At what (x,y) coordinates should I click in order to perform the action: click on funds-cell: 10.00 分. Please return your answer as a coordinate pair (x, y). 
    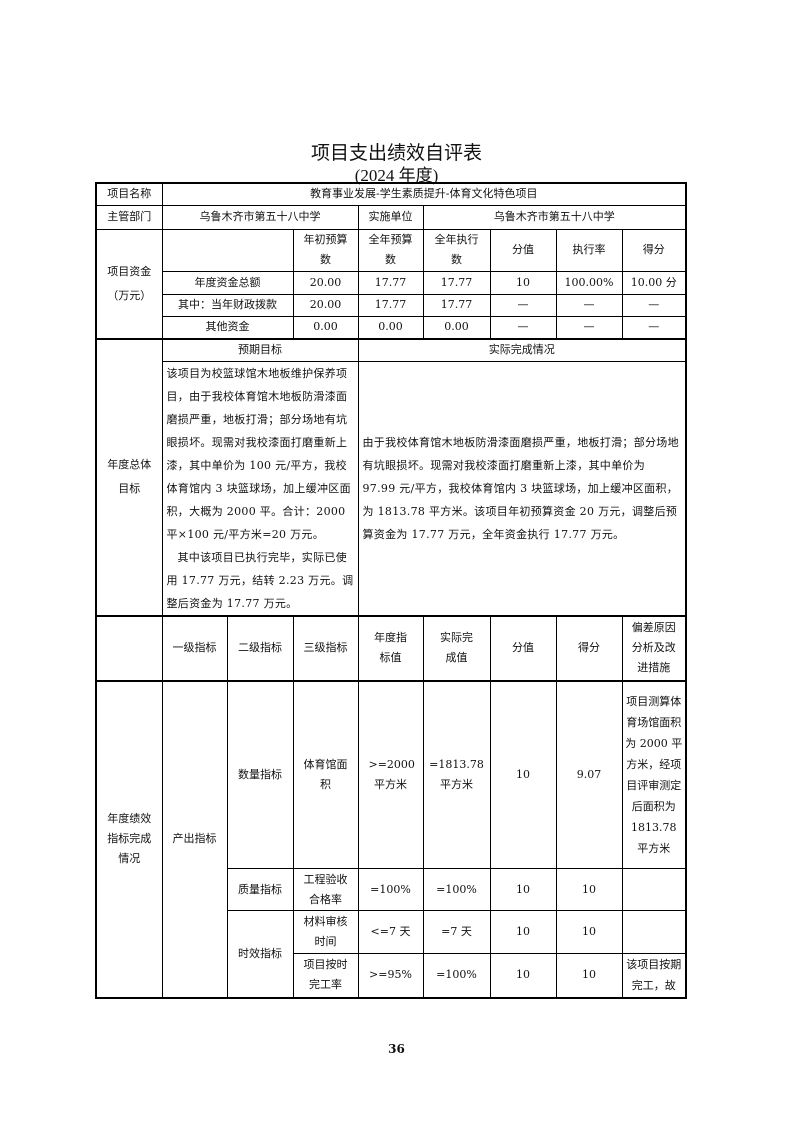
    Looking at the image, I should click on (654, 282).